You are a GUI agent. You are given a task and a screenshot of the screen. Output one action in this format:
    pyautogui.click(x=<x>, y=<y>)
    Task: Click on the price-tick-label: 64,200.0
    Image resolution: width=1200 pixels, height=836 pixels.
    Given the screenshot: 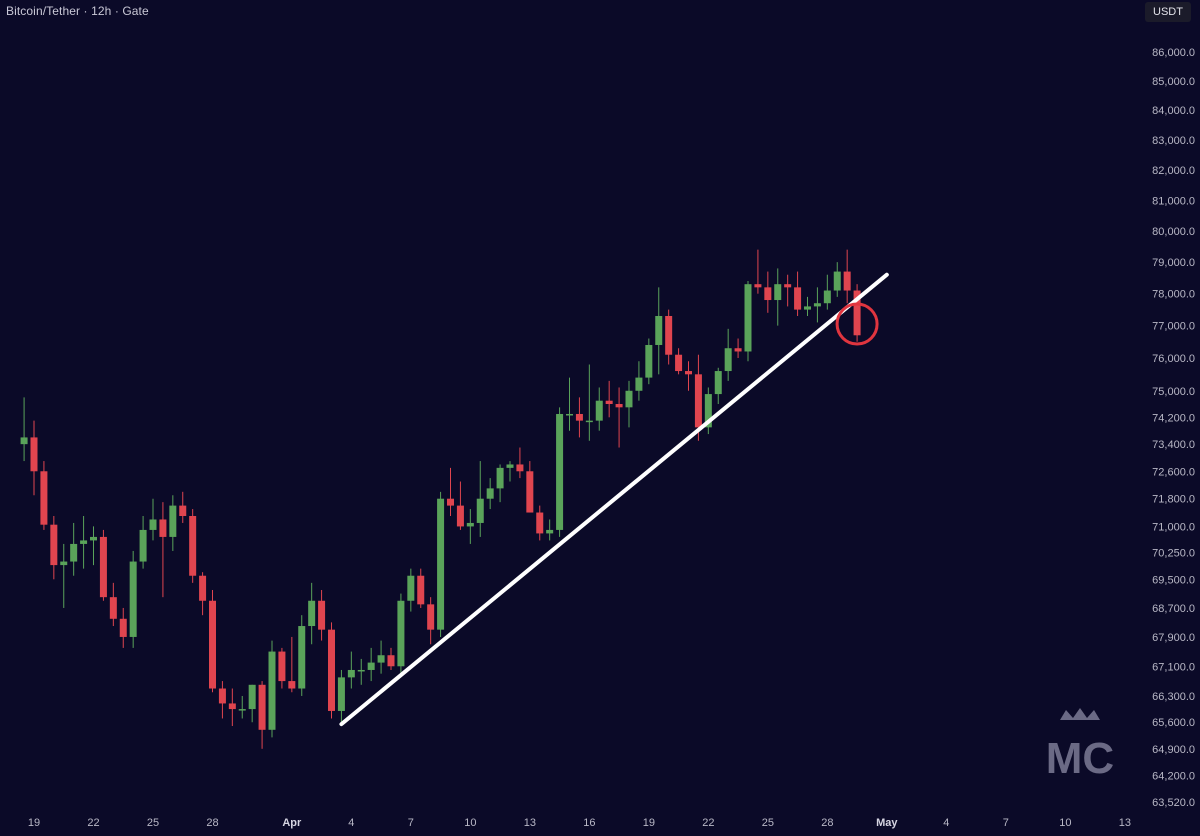 What is the action you would take?
    pyautogui.click(x=1173, y=777)
    